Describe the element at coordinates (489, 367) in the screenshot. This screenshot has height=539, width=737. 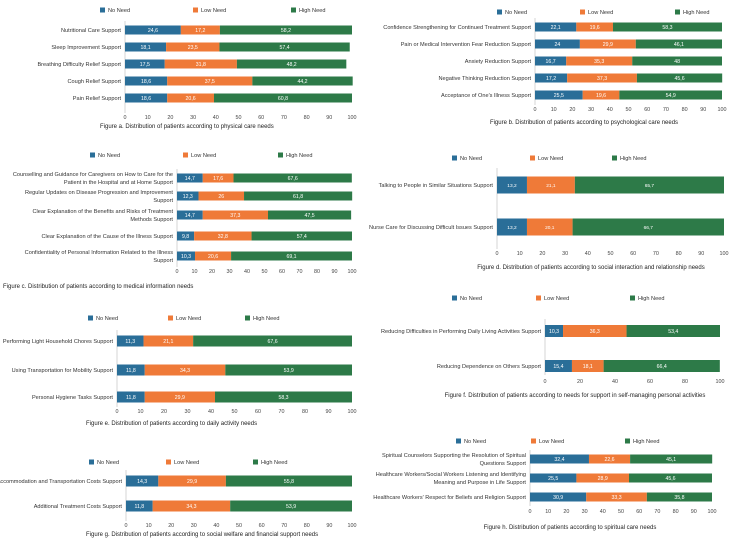
I see `category-label: Reducing Dependence on Others Support` at that location.